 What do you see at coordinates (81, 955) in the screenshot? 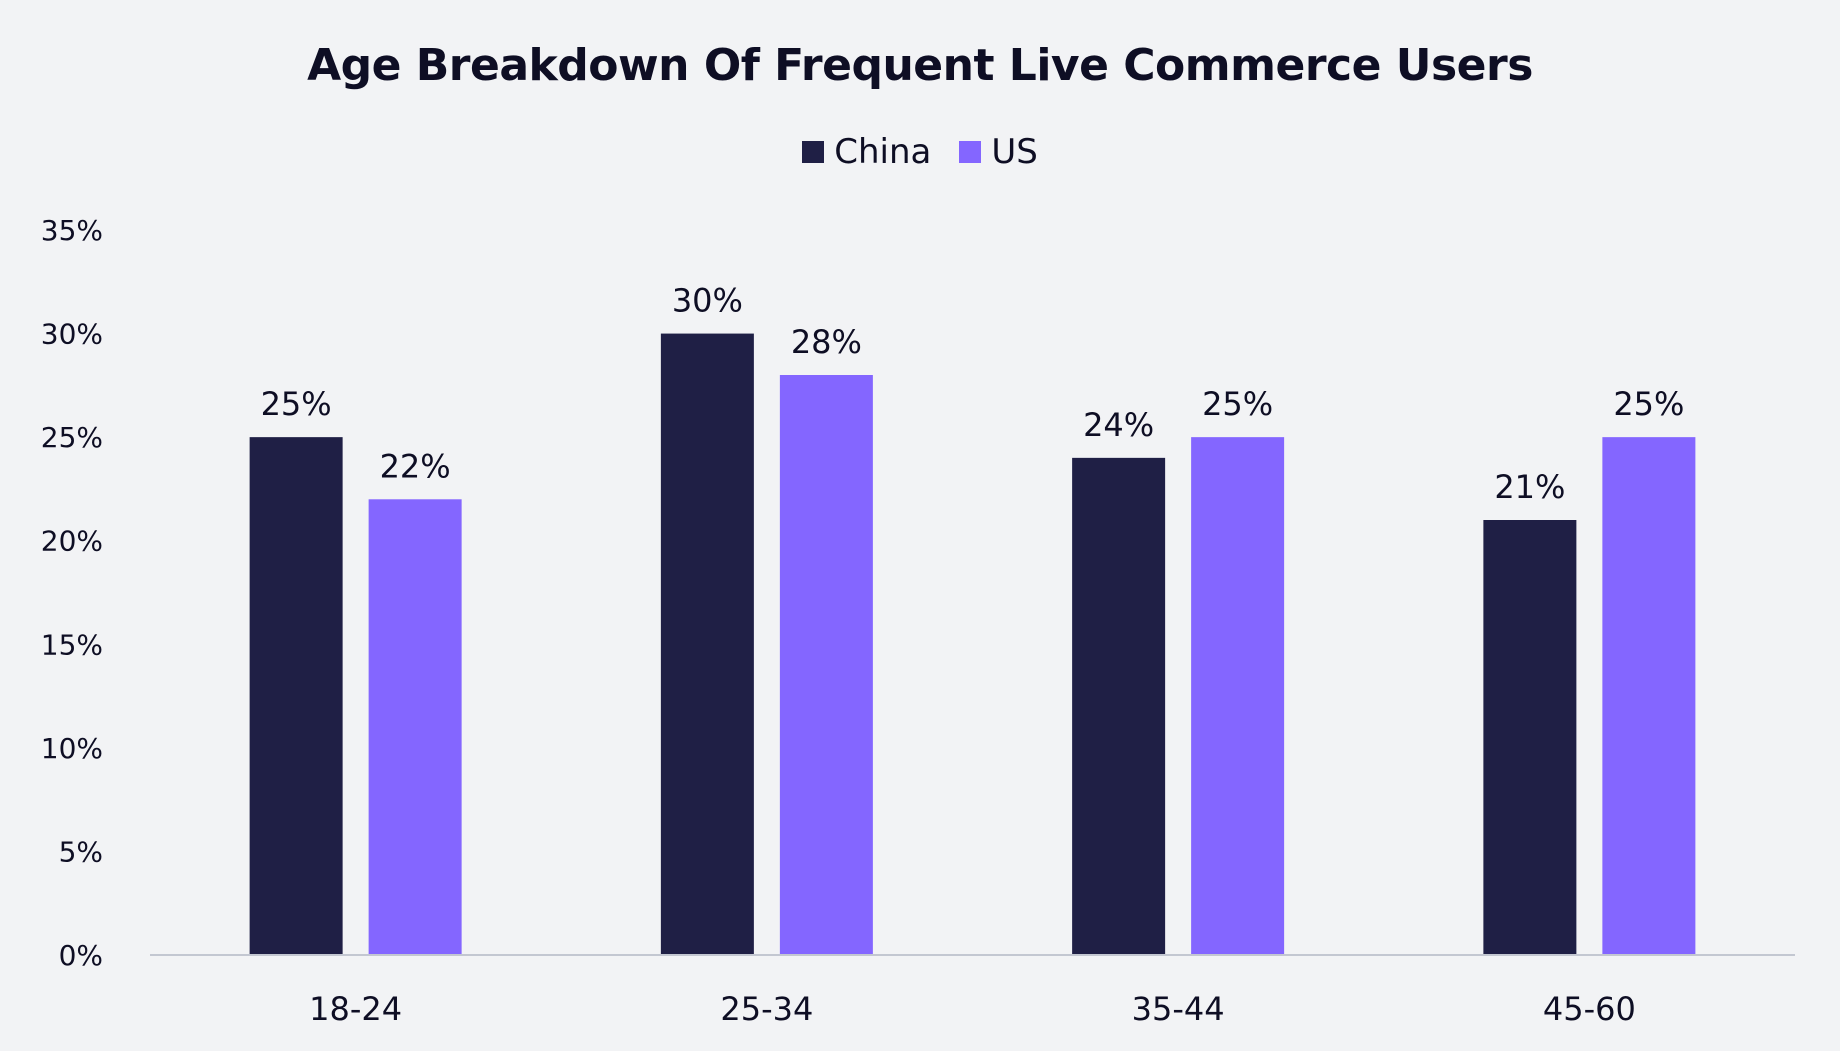
I see `y-tick-label: 0%` at bounding box center [81, 955].